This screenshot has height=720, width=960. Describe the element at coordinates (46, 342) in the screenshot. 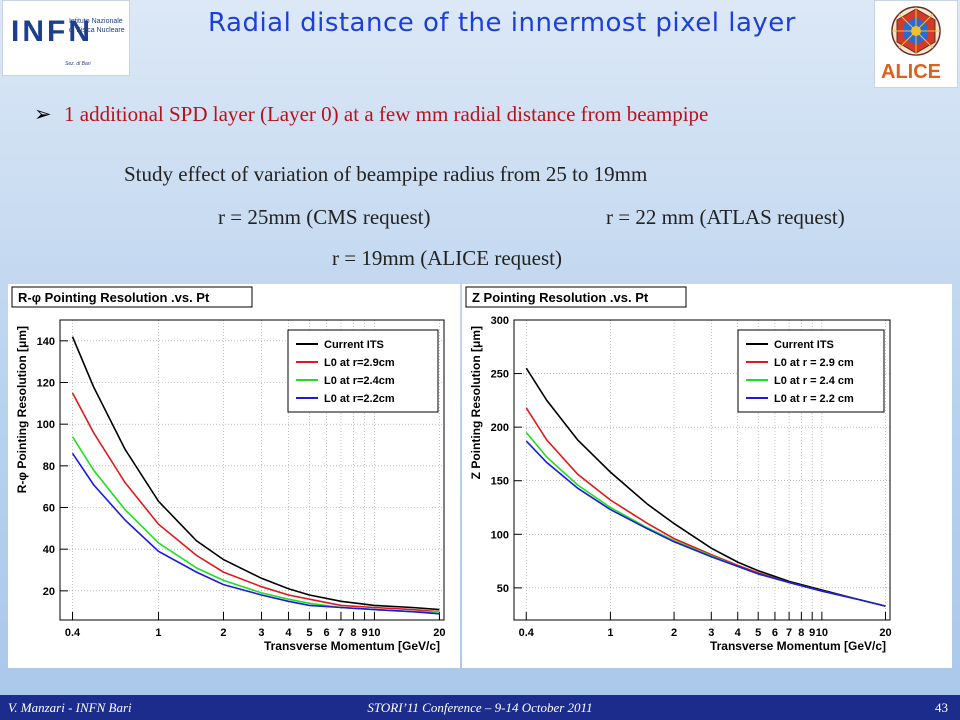

I see `y-tick-label: 140` at that location.